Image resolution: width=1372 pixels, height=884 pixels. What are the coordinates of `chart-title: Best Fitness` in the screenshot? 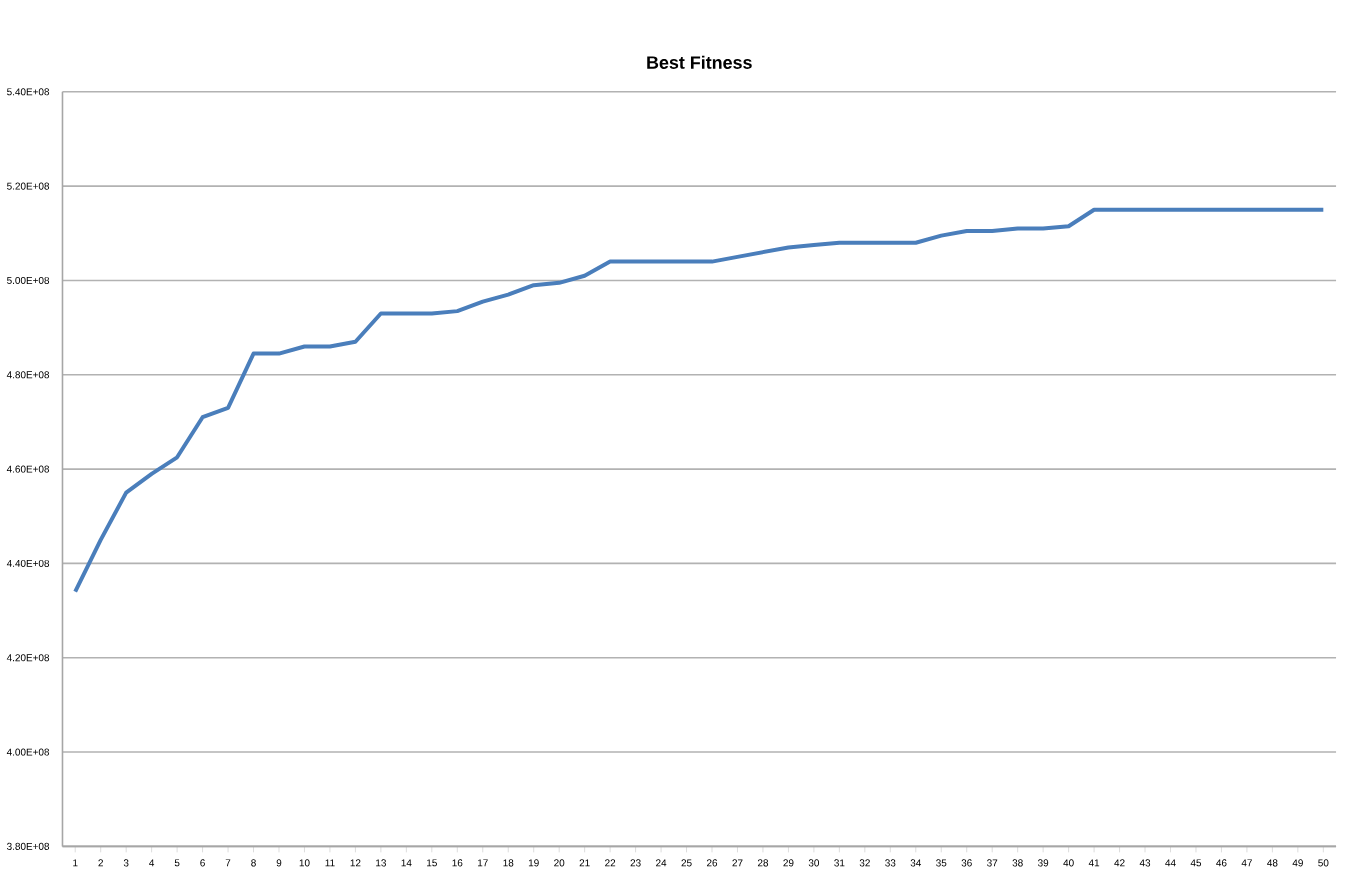 It's located at (699, 62).